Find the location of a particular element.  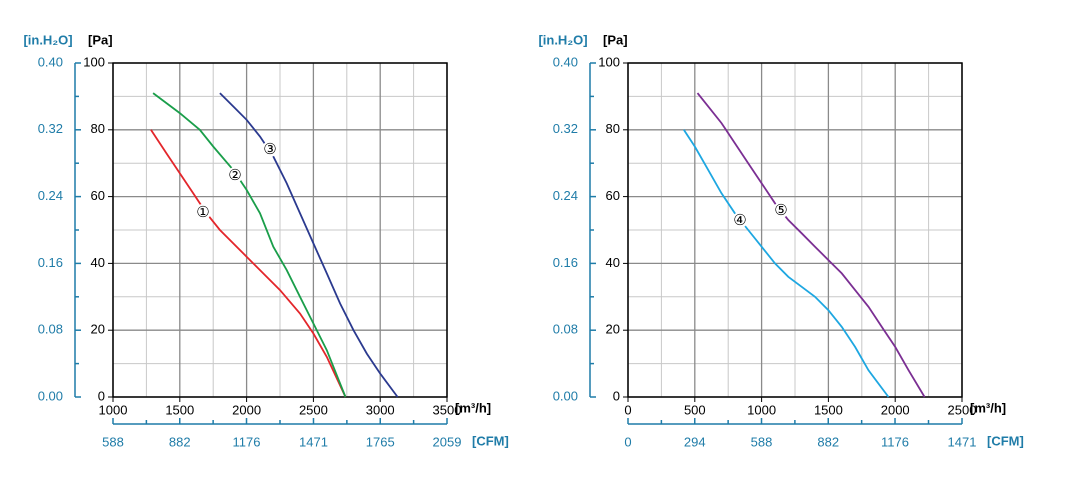

curve-label: ② is located at coordinates (234, 175).